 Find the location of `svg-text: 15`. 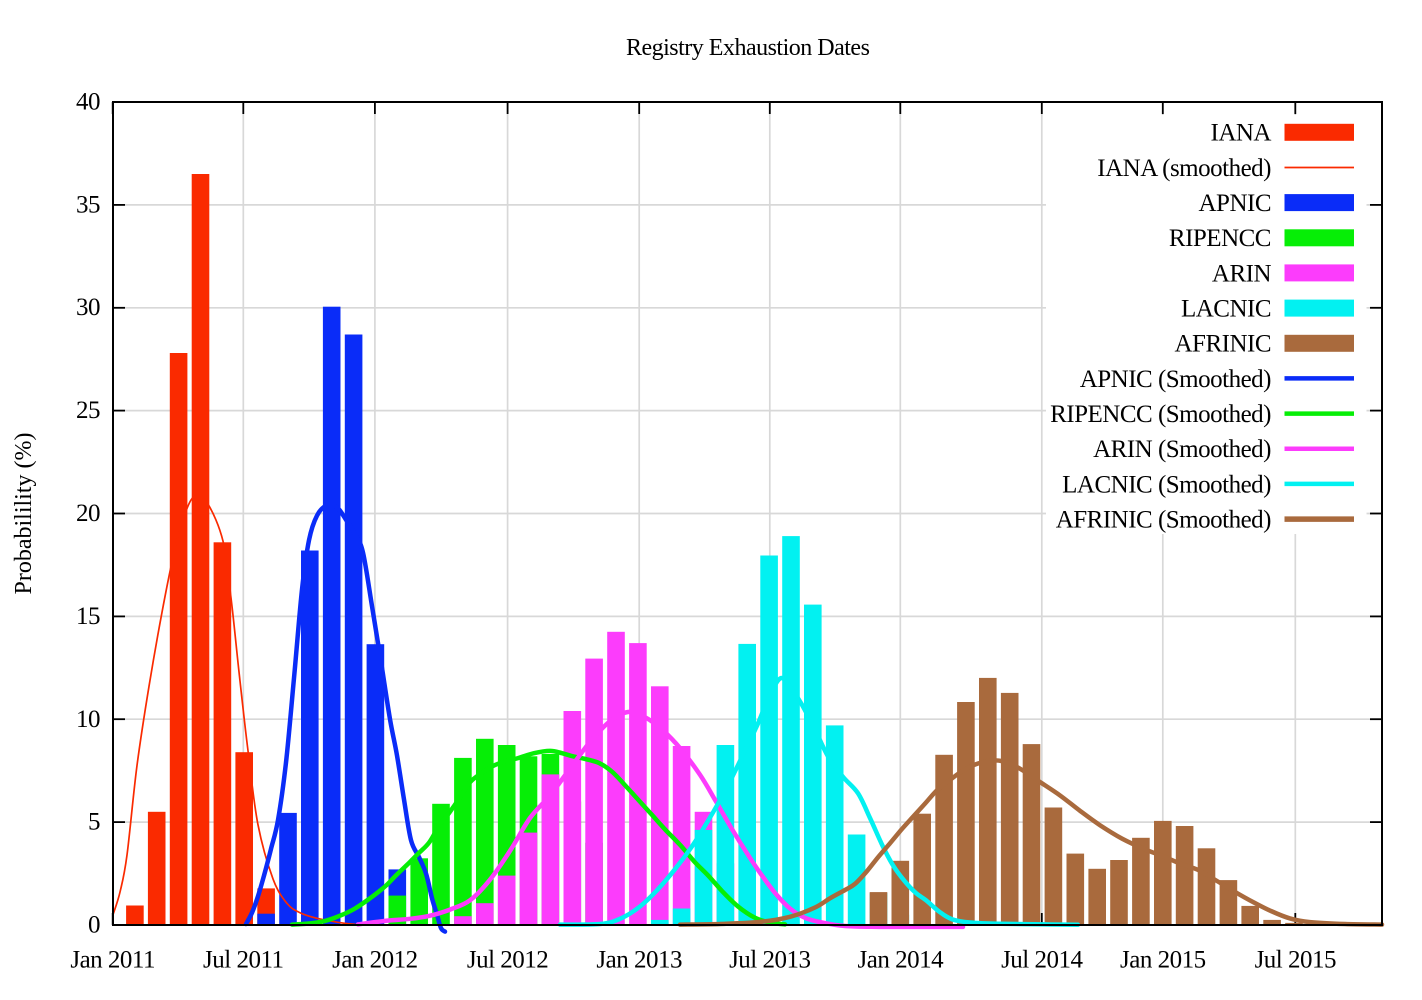

svg-text: 15 is located at coordinates (88, 616).